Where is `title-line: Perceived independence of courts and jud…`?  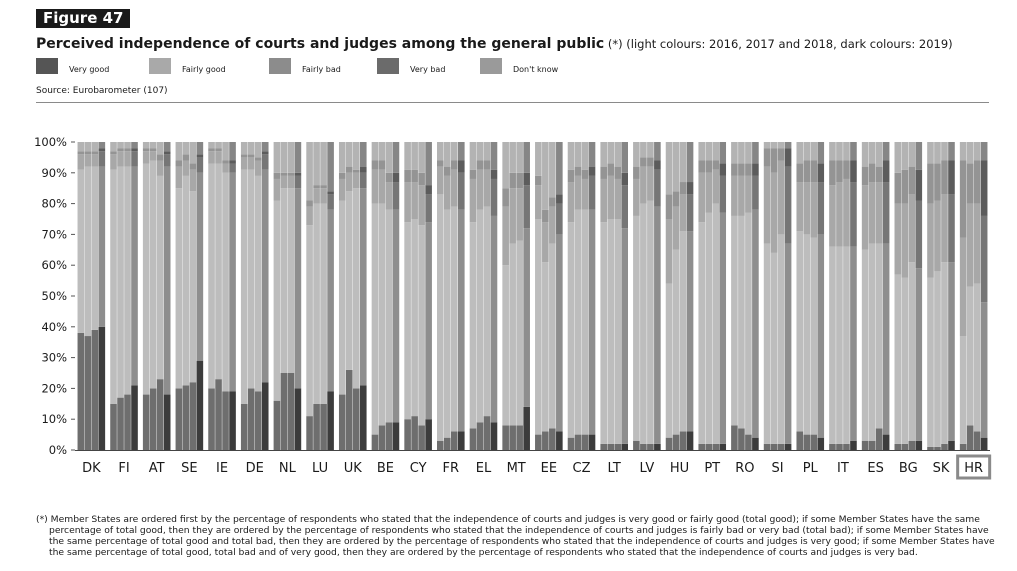
title-line: Perceived independence of courts and jud… is located at coordinates (494, 42).